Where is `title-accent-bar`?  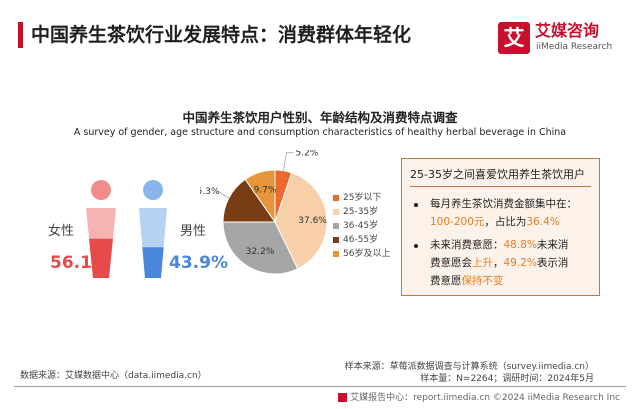 title-accent-bar is located at coordinates (20, 35).